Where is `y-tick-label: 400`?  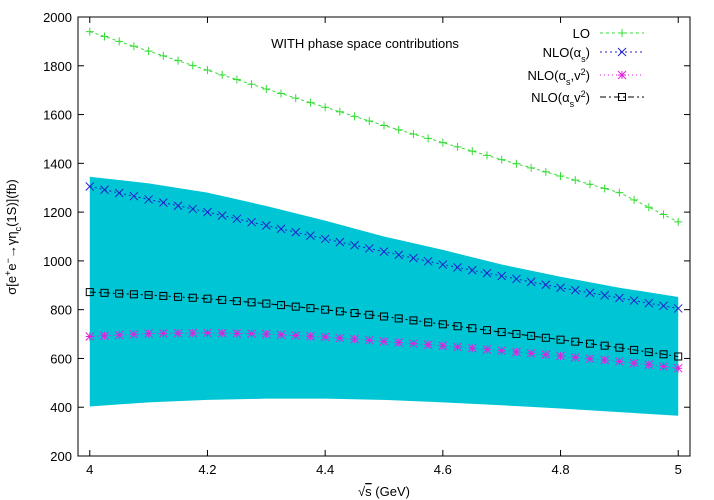
y-tick-label: 400 is located at coordinates (61, 407).